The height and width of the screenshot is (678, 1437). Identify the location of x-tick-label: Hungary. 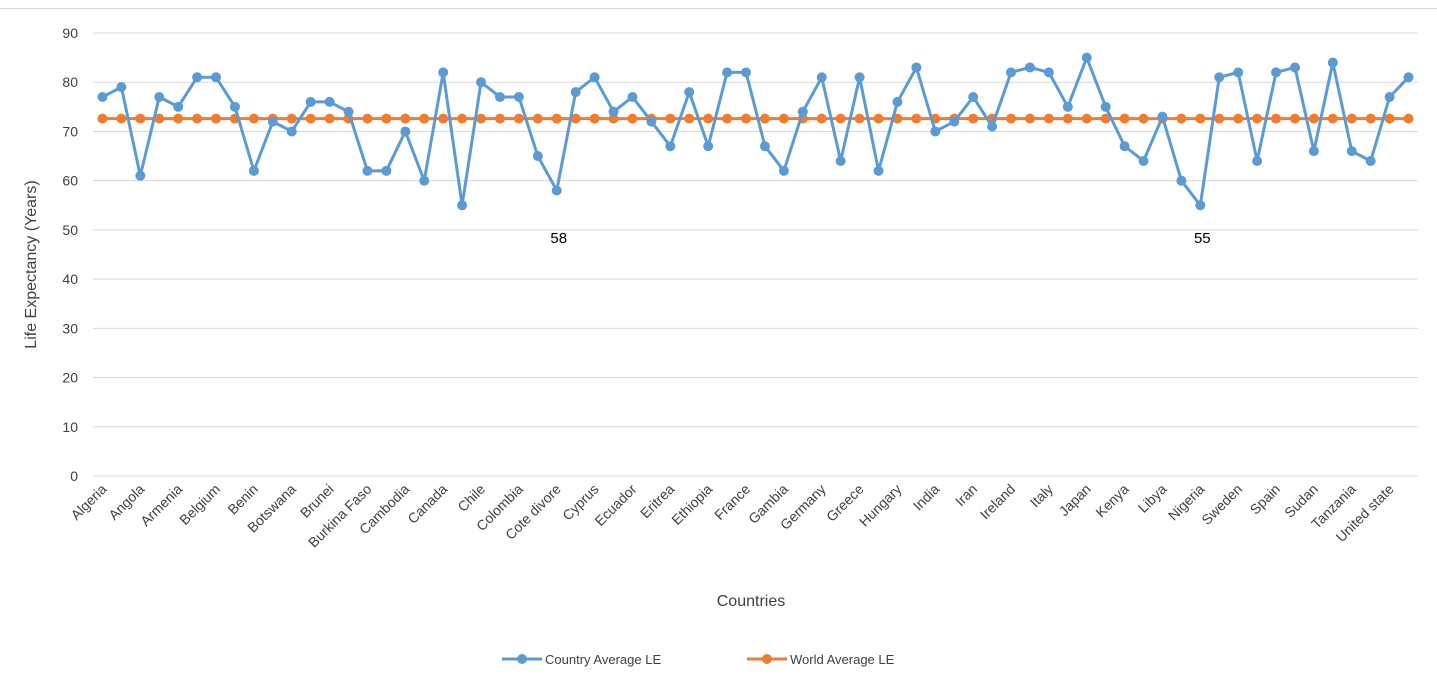
(880, 505).